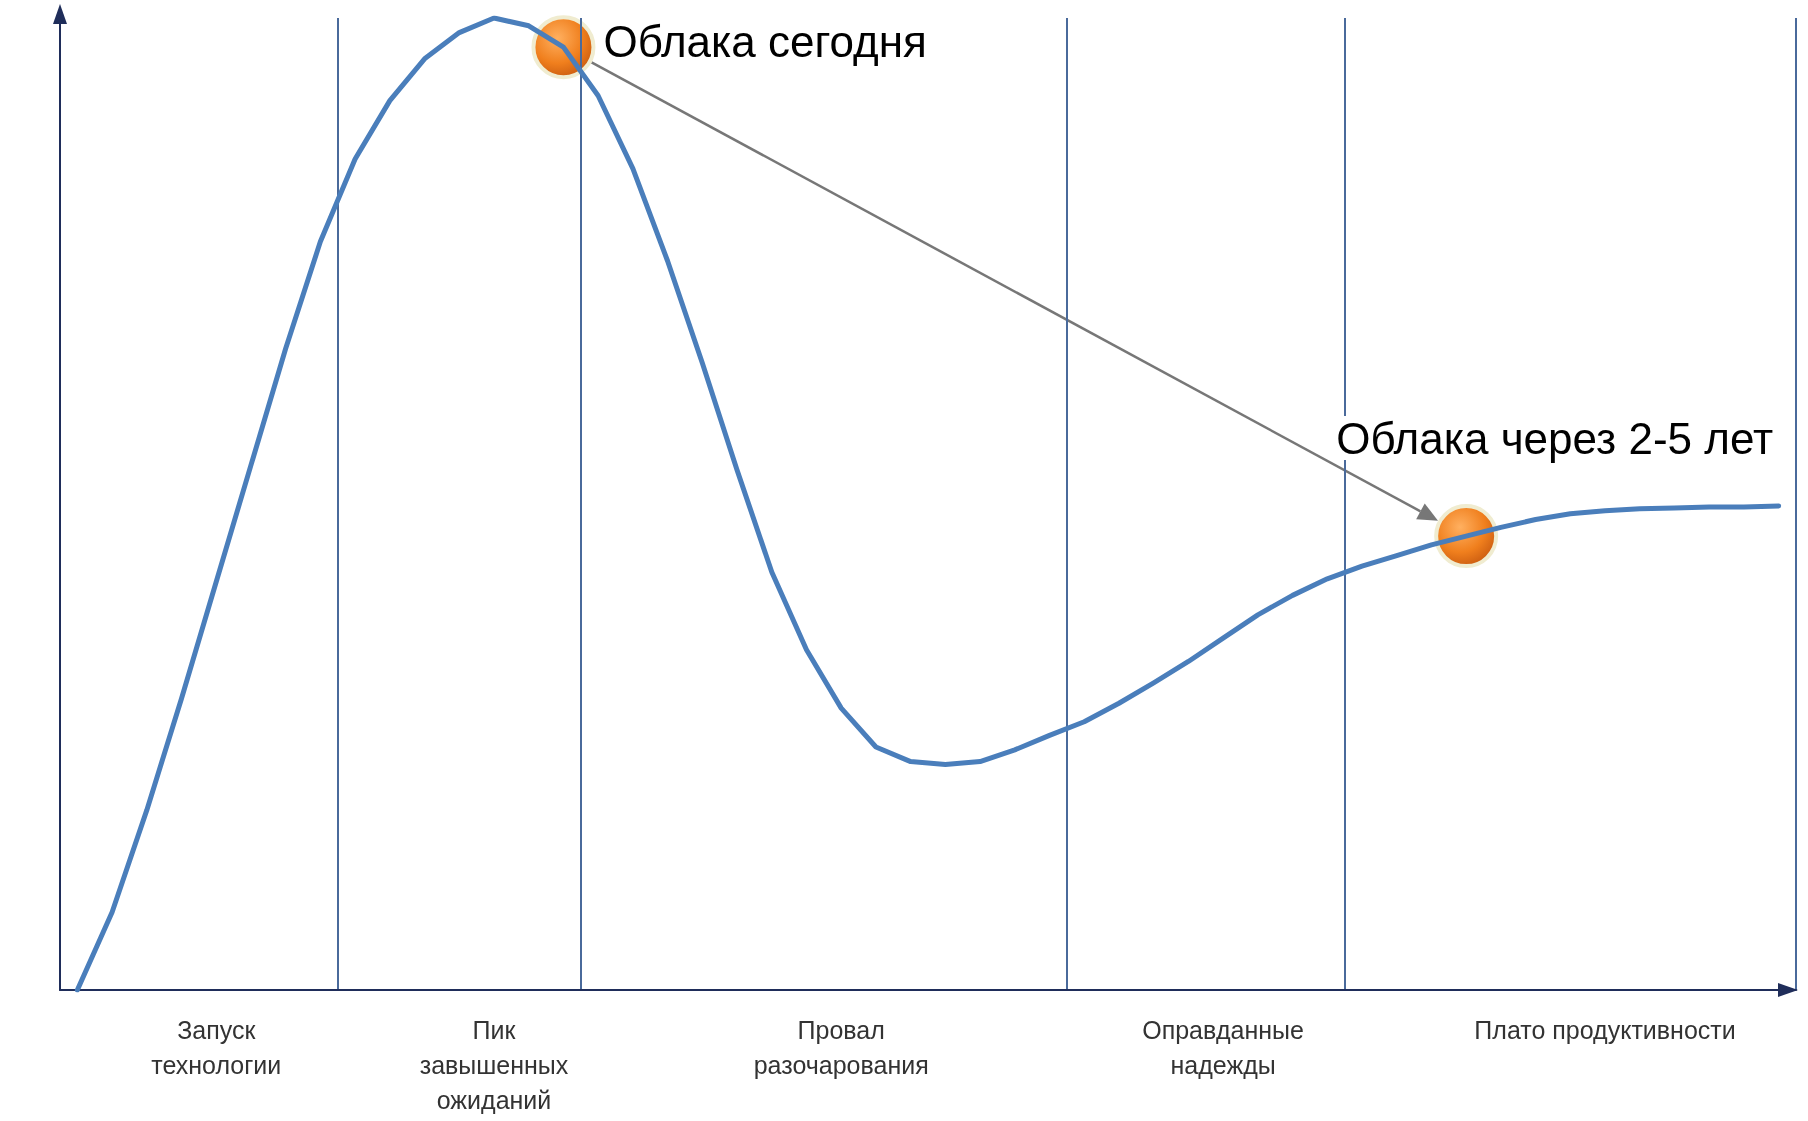 The width and height of the screenshot is (1808, 1121). What do you see at coordinates (765, 41) in the screenshot?
I see `annotation: Облака сегодня` at bounding box center [765, 41].